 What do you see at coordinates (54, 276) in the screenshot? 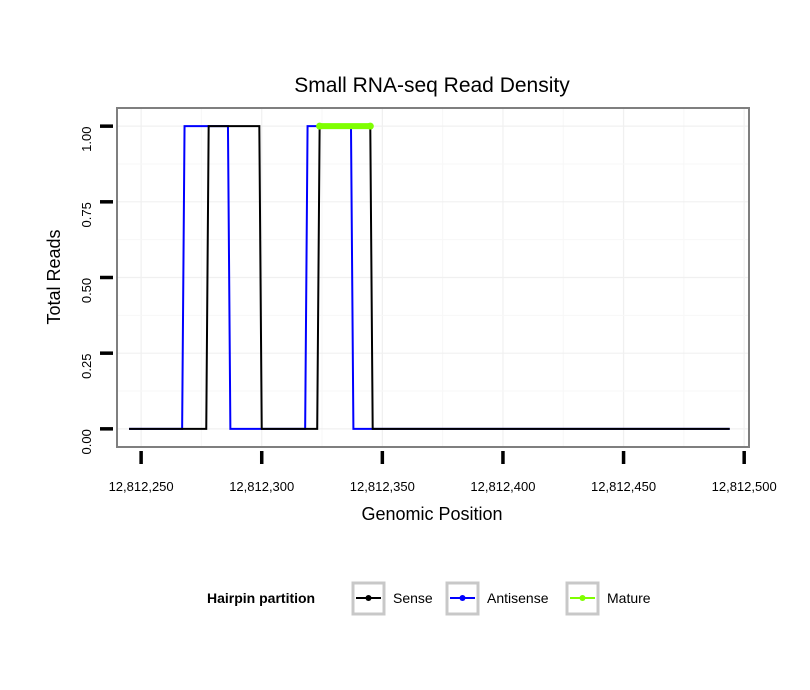
I see `y-axis-title: Total Reads` at bounding box center [54, 276].